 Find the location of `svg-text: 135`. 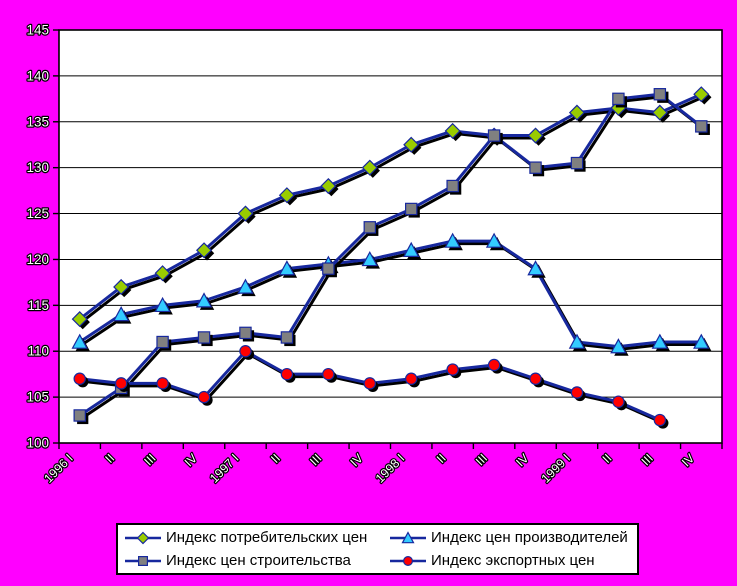

svg-text: 135 is located at coordinates (37, 121).